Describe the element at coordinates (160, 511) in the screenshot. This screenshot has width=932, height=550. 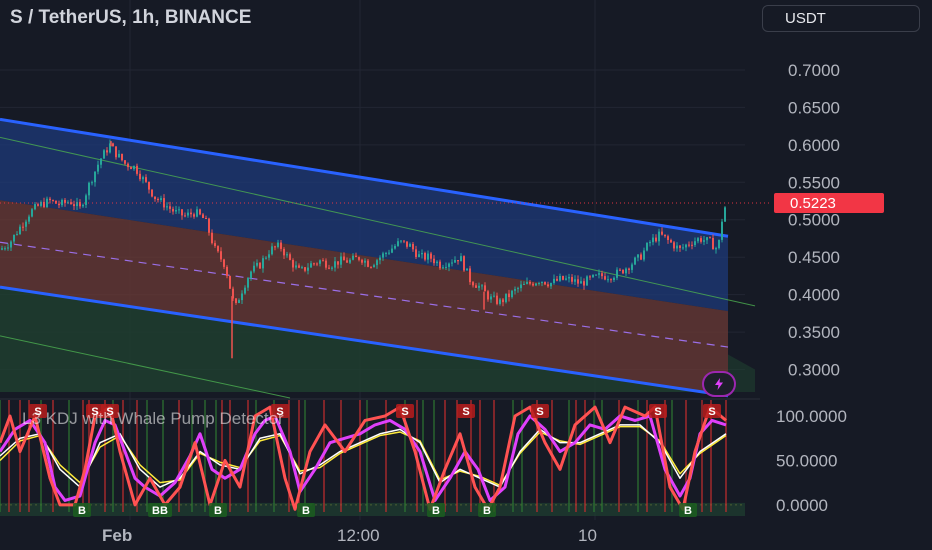
I see `signal-label: BB` at that location.